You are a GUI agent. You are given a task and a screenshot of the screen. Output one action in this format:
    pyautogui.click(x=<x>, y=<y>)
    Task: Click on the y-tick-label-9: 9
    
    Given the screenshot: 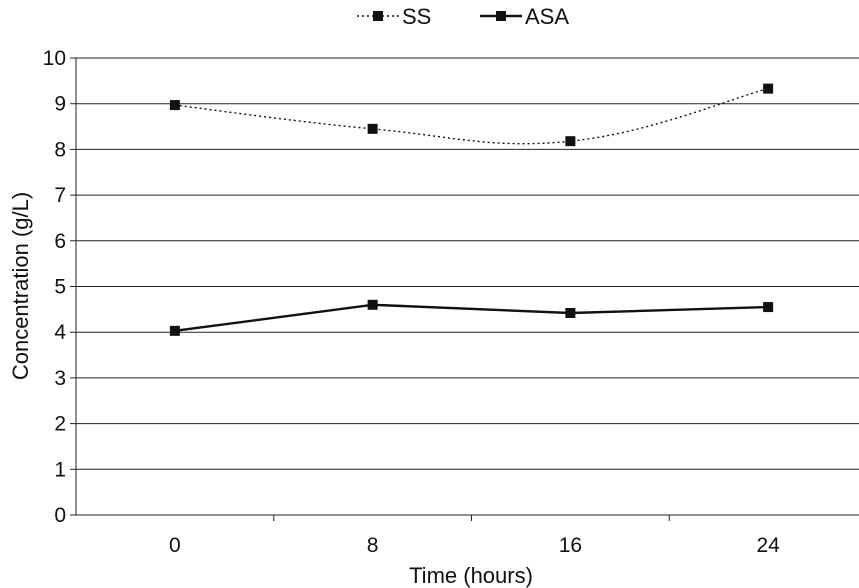 What is the action you would take?
    pyautogui.click(x=60, y=104)
    